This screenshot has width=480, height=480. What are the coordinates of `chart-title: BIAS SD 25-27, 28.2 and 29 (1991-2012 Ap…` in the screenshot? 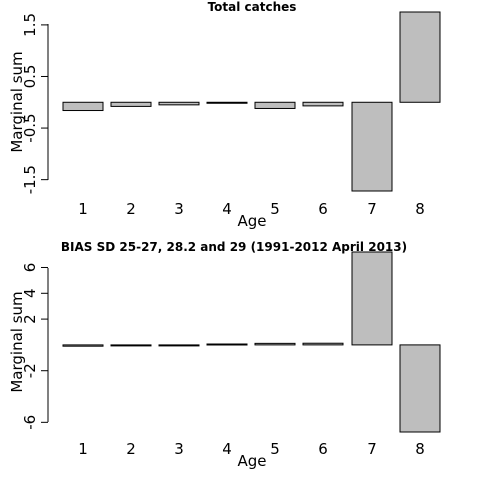 It's located at (234, 247).